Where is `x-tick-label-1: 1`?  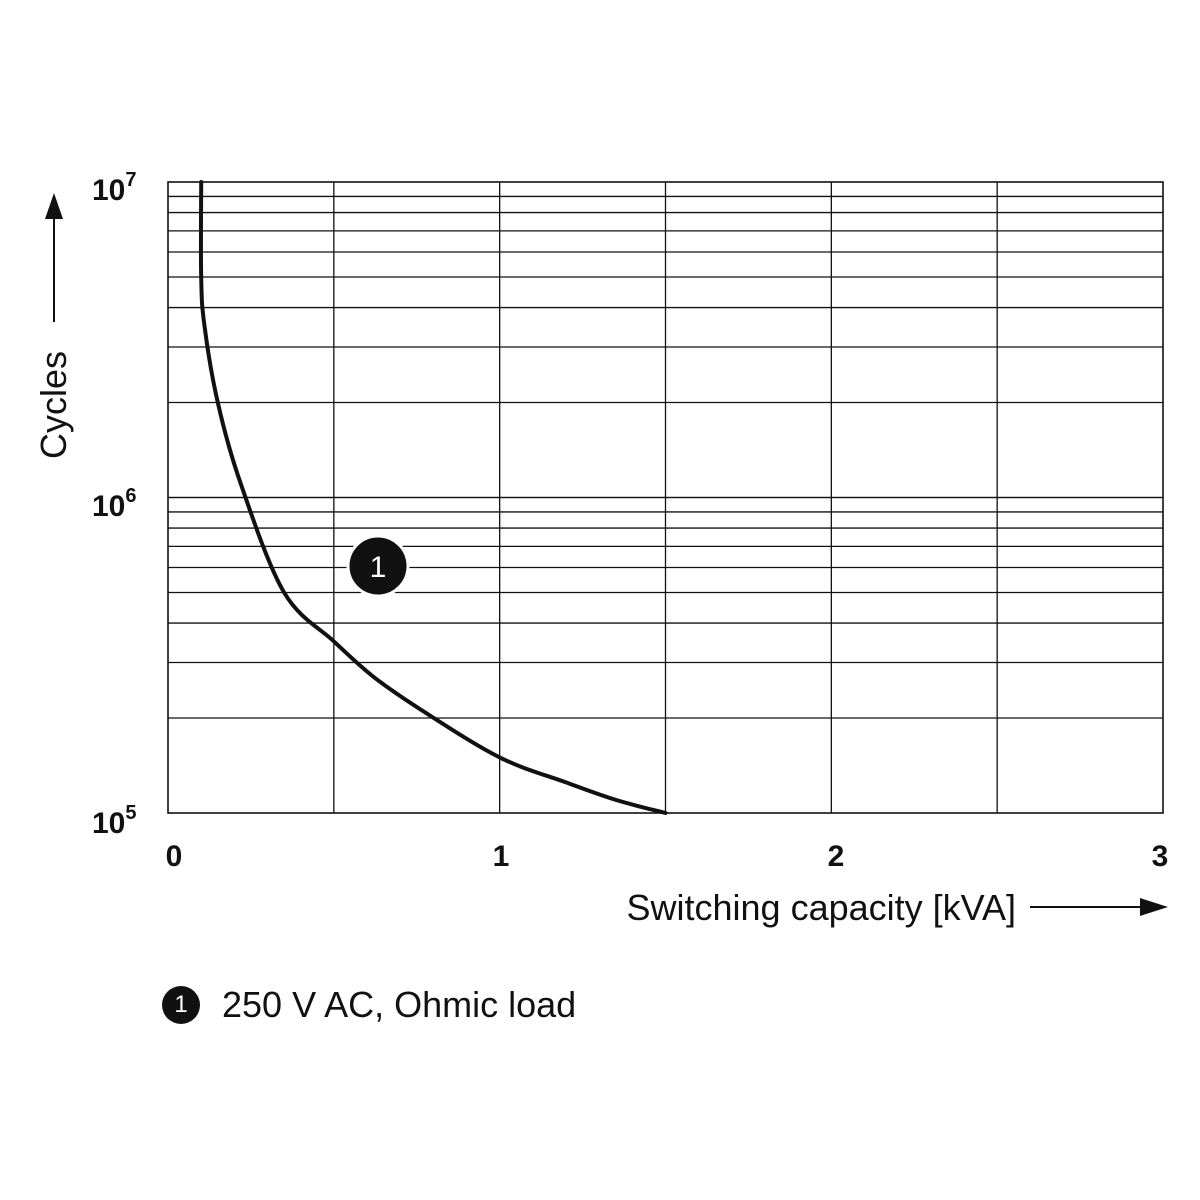
x-tick-label-1: 1 is located at coordinates (501, 856).